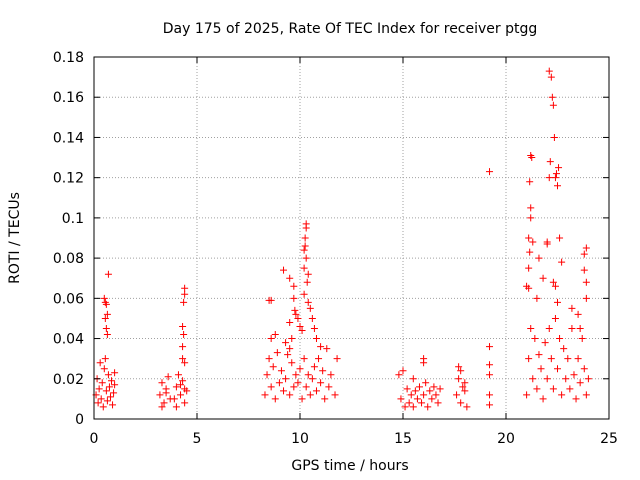 Image resolution: width=640 pixels, height=480 pixels. Describe the element at coordinates (68, 380) in the screenshot. I see `y-tick-label: 0.02` at that location.